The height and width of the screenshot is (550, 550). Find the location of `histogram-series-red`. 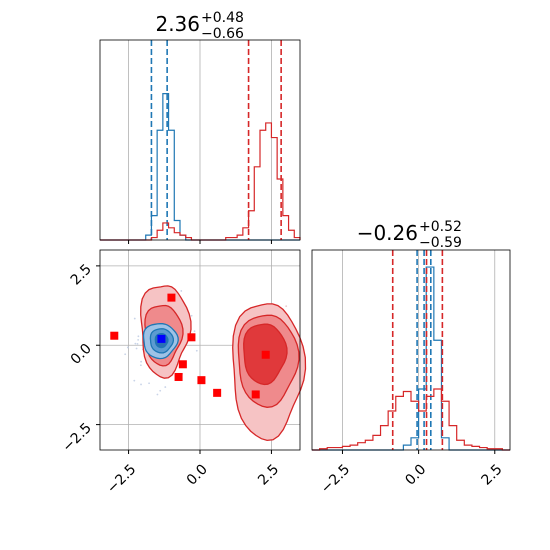

histogram-series-red is located at coordinates (411, 419).